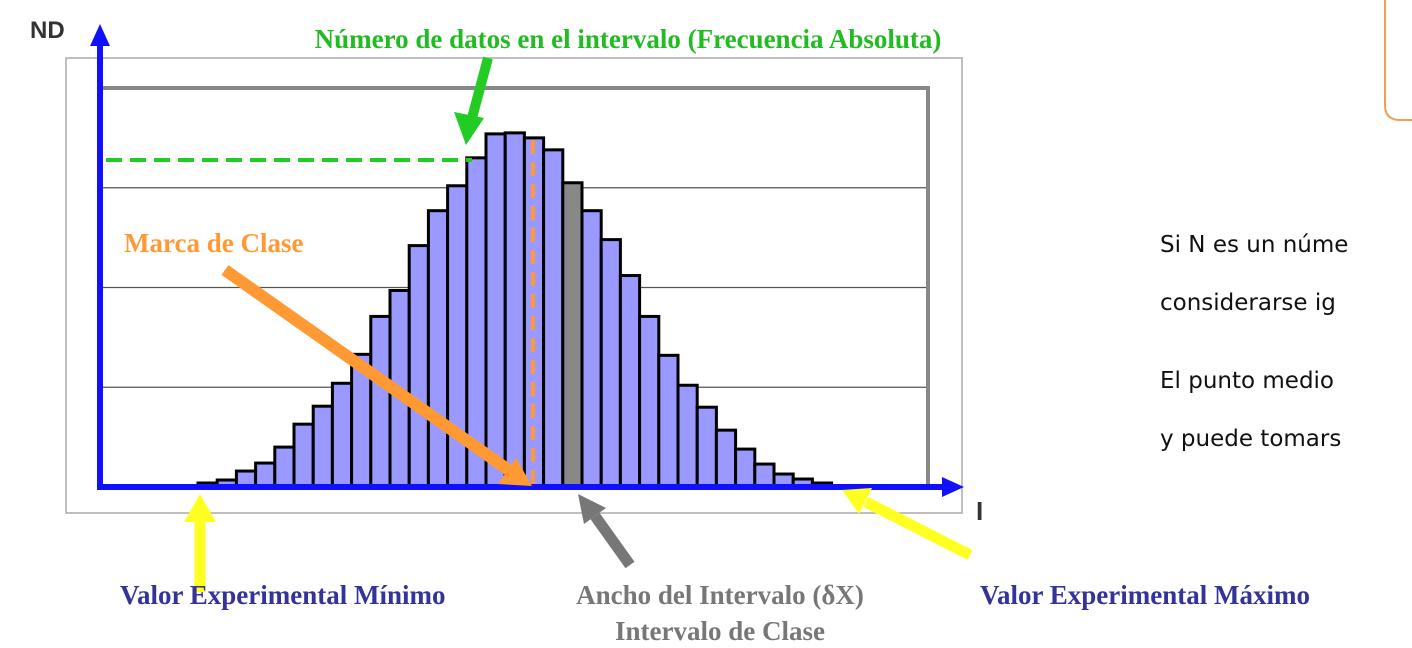  Describe the element at coordinates (979, 511) in the screenshot. I see `x-axis-label: I` at that location.